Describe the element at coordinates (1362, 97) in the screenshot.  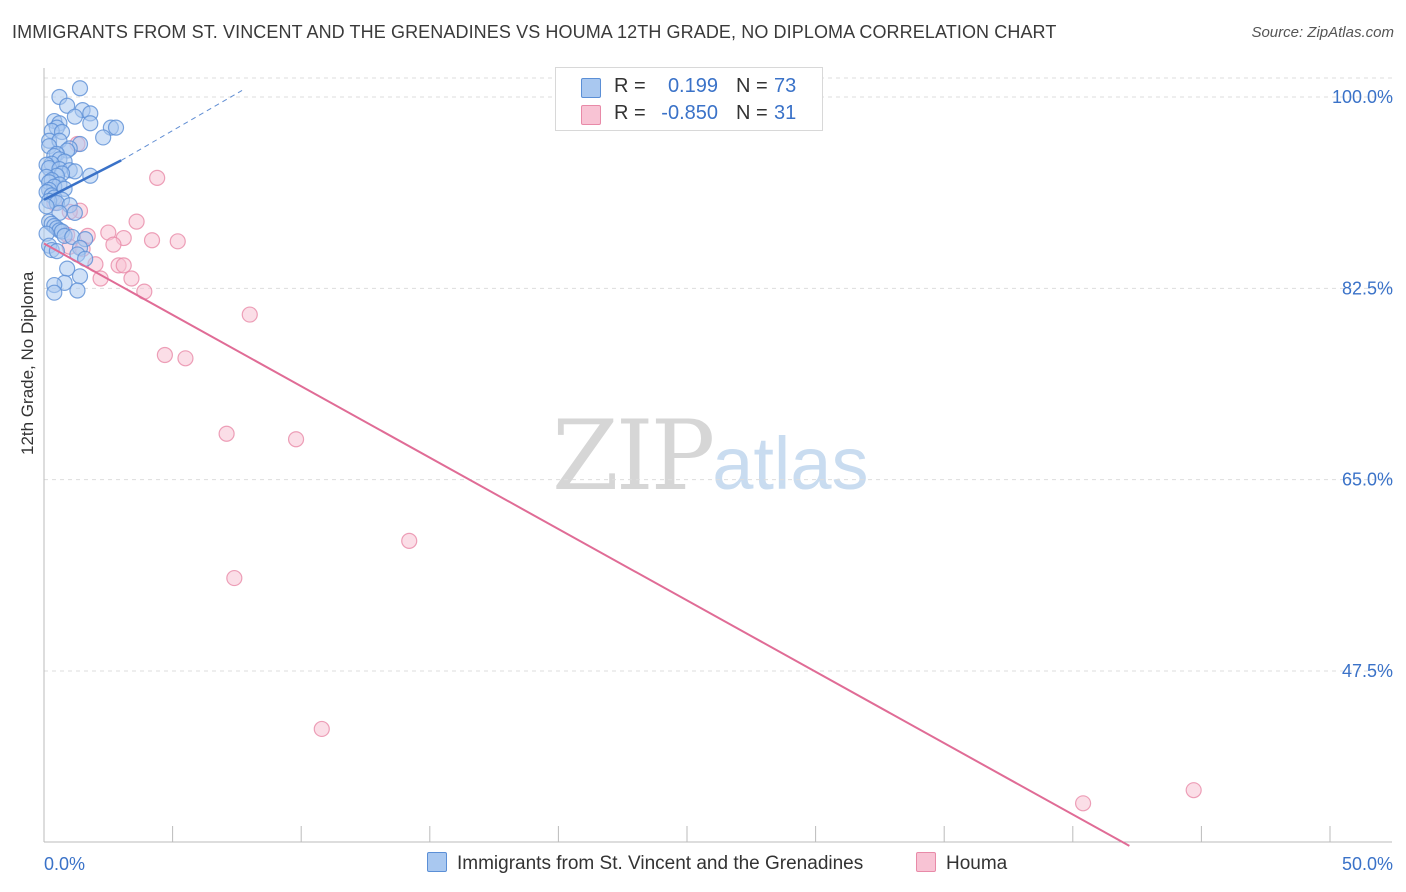
I see `y-tick-label: 100.0%` at that location.